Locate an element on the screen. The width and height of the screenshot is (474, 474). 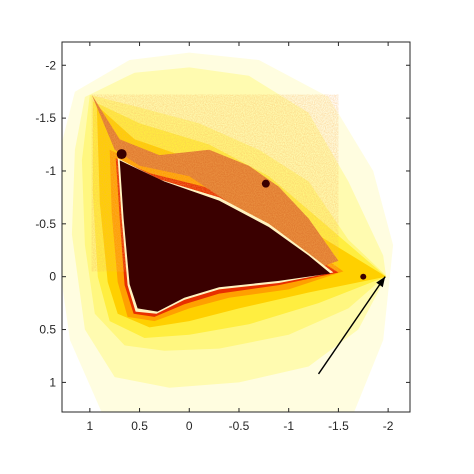
y-tick-label: 0 is located at coordinates (52, 277).